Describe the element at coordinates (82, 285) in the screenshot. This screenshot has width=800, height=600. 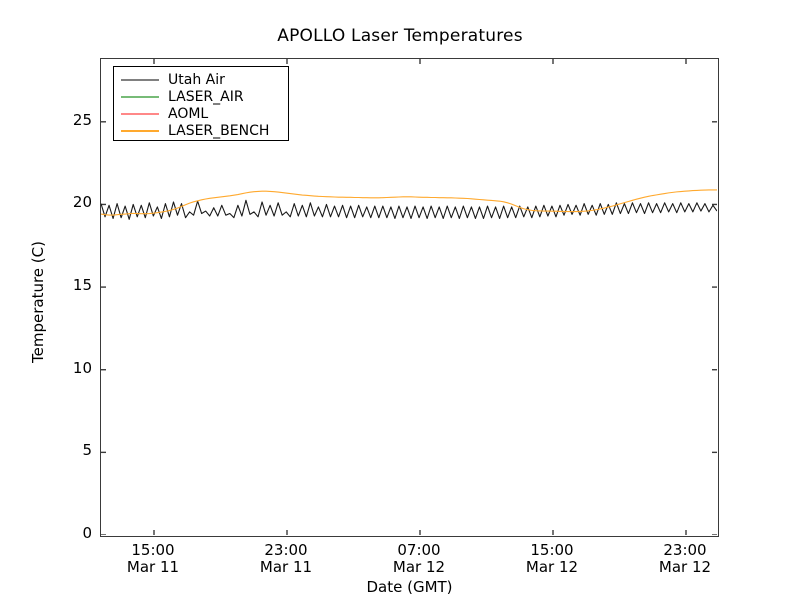
I see `y-tick-label: 15` at that location.